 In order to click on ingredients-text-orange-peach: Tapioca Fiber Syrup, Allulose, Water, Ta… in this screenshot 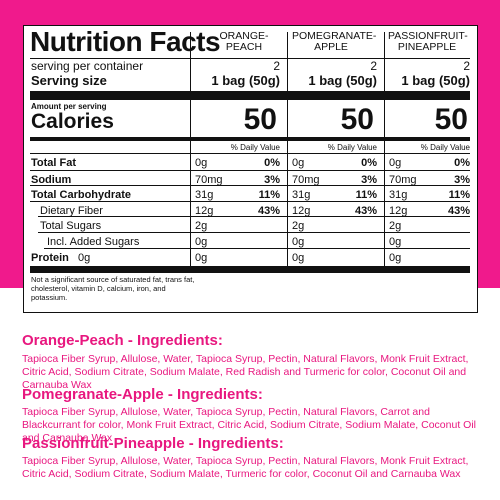, I will do `click(245, 372)`.